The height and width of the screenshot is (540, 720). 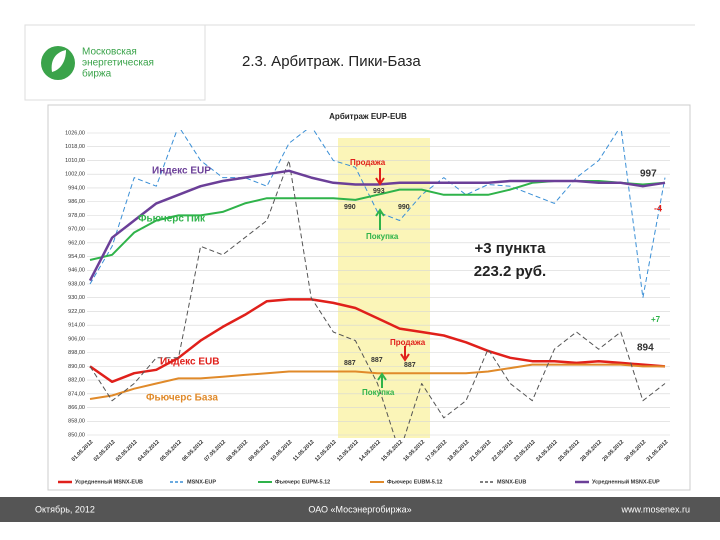 I want to click on y-tick-label: 970,00, so click(x=76, y=230).